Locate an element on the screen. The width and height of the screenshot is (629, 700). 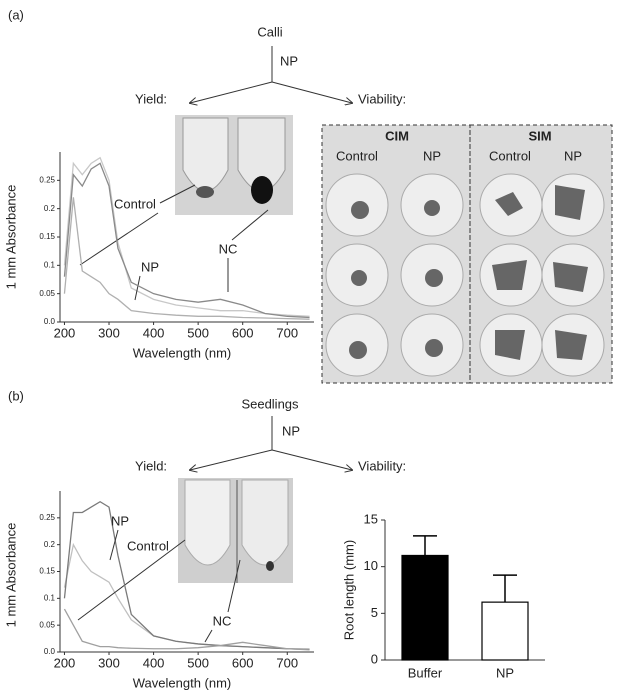
y-axis-title: Root length (mm) is located at coordinates (348, 590).